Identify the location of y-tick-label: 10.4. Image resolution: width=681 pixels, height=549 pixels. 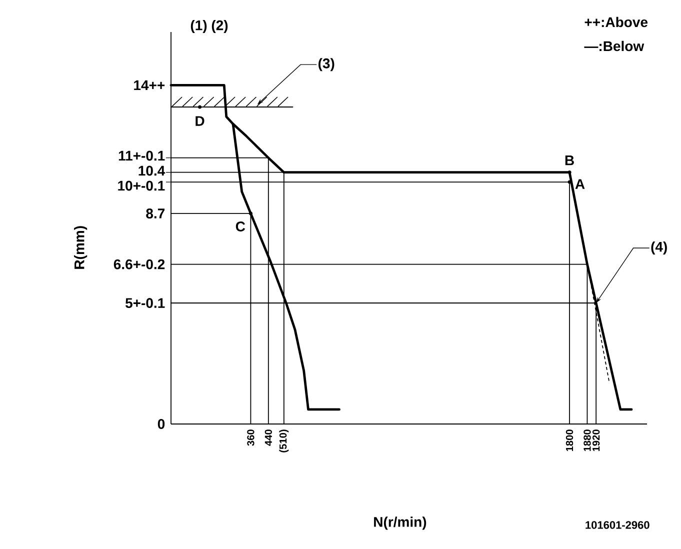
(152, 171).